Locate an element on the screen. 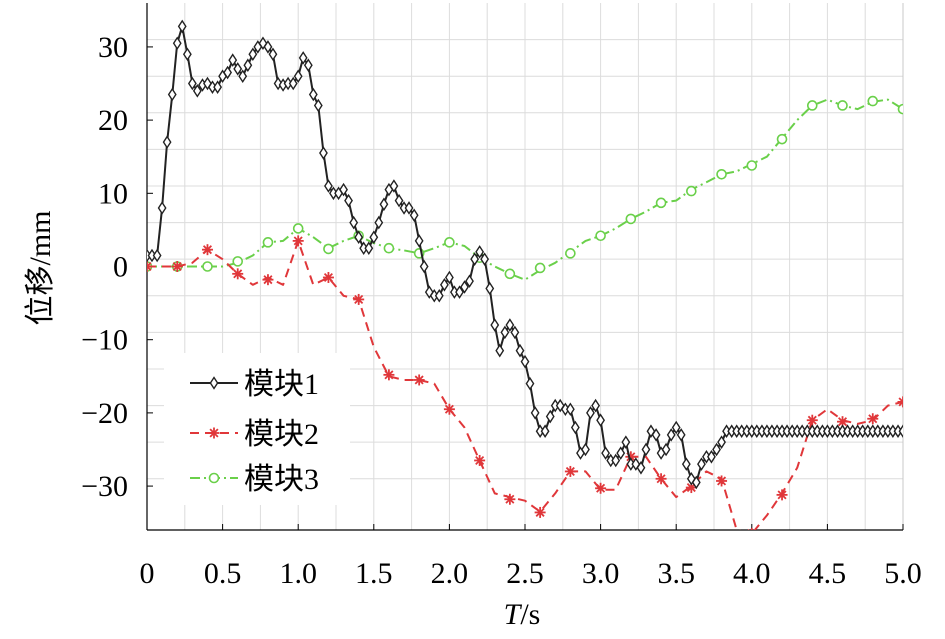  legend-label: 模块2 is located at coordinates (281, 434).